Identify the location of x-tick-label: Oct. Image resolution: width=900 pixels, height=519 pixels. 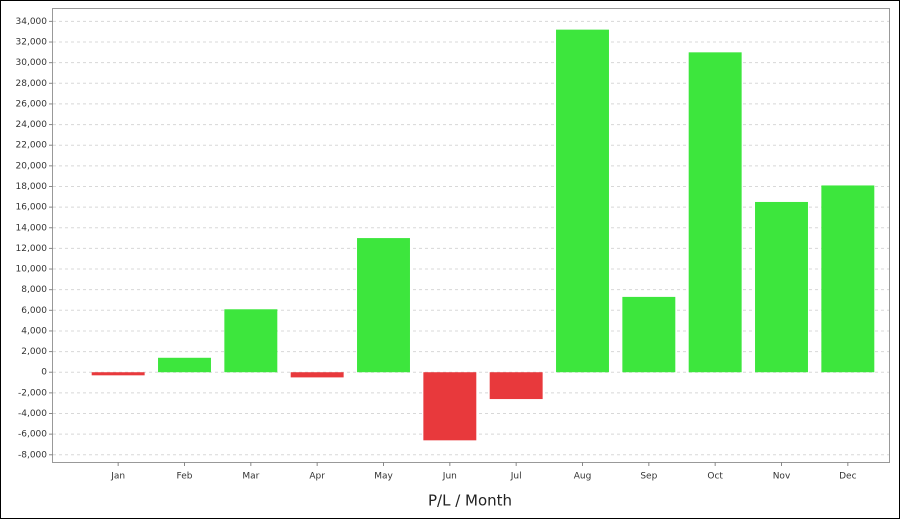
(715, 477).